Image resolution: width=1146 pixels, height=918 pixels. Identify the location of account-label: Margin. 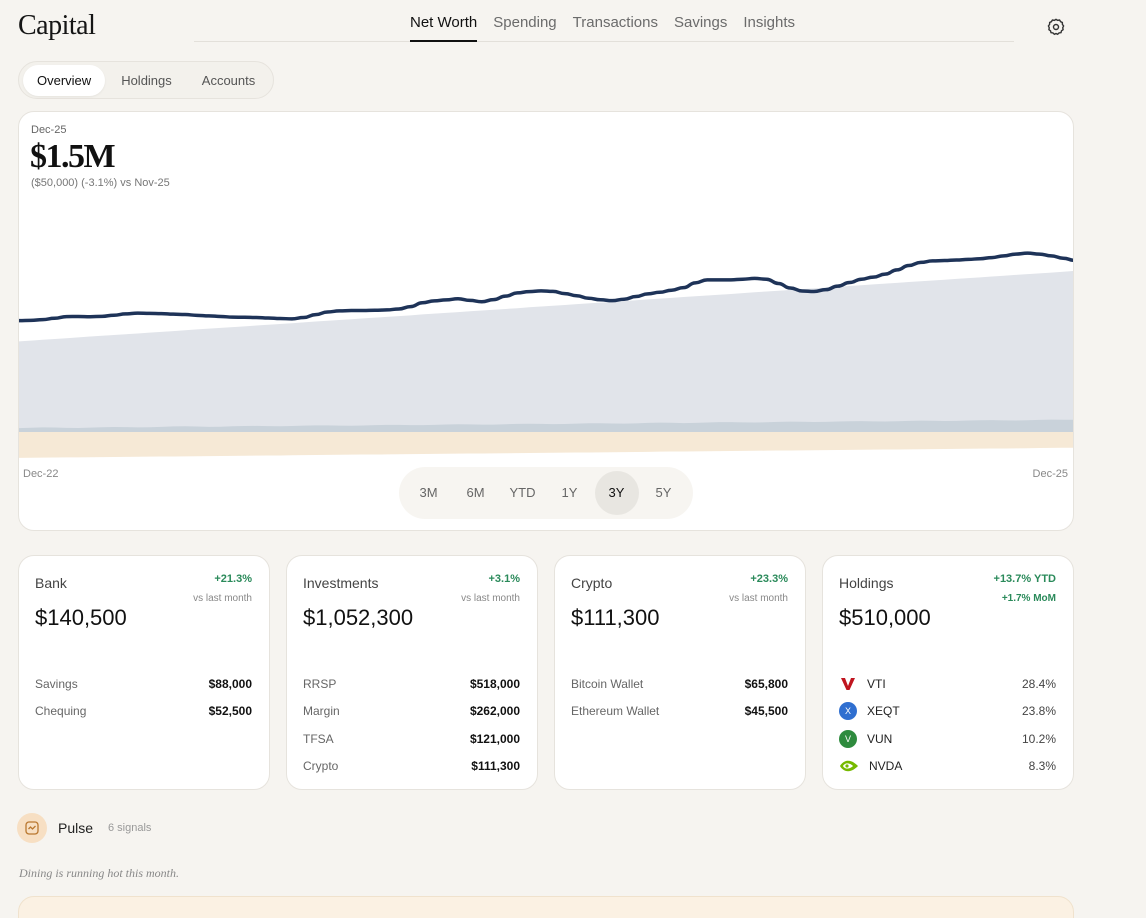
(321, 711).